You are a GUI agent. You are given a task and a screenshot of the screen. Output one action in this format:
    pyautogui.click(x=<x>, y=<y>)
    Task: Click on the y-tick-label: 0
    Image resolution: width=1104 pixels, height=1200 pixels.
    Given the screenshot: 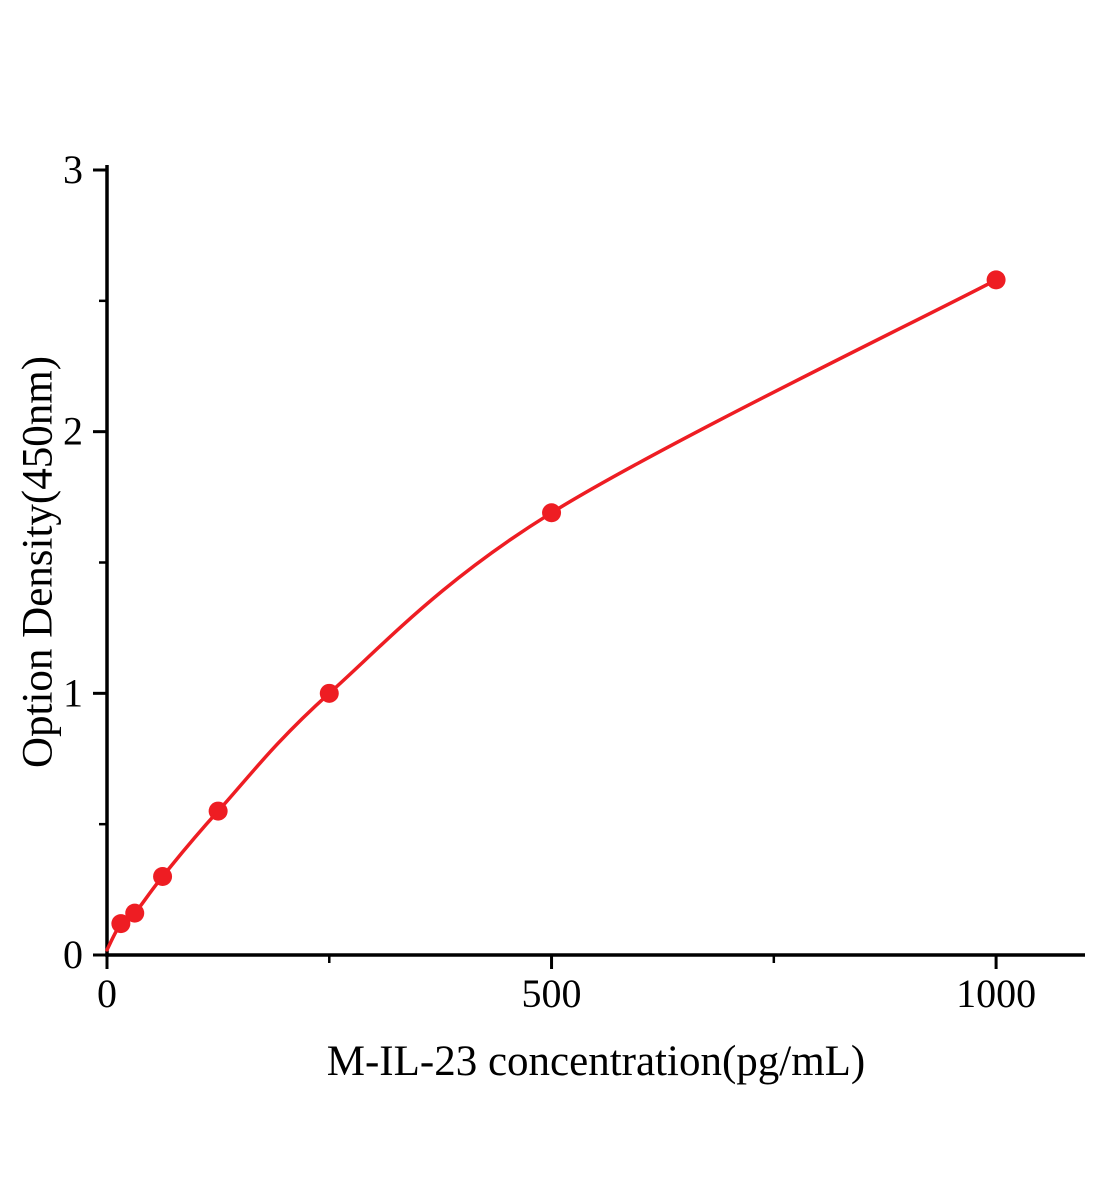 What is the action you would take?
    pyautogui.click(x=73, y=954)
    